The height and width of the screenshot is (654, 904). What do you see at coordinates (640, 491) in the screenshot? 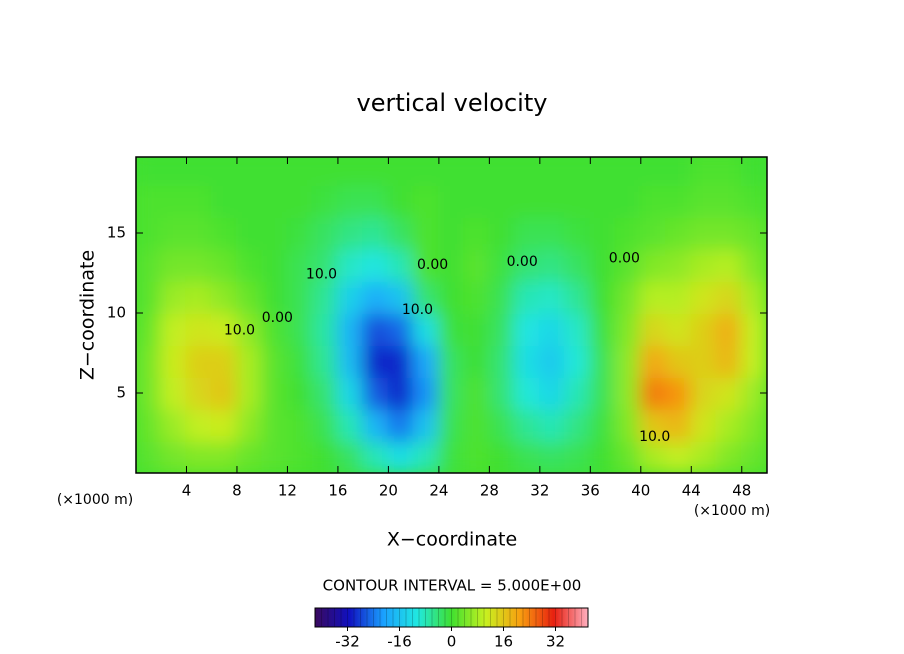
I see `x-tick-label: 40` at bounding box center [640, 491].